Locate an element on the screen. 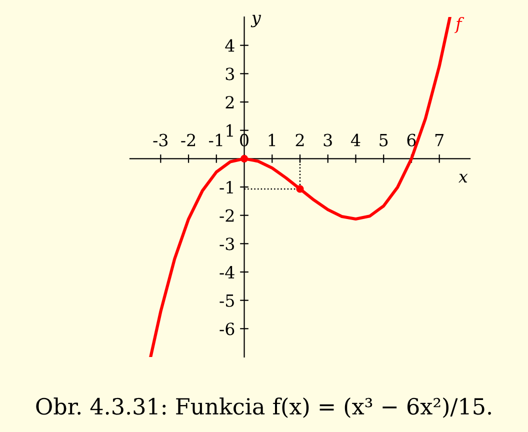 Image resolution: width=528 pixels, height=432 pixels. y-tick-label: 1 is located at coordinates (229, 130).